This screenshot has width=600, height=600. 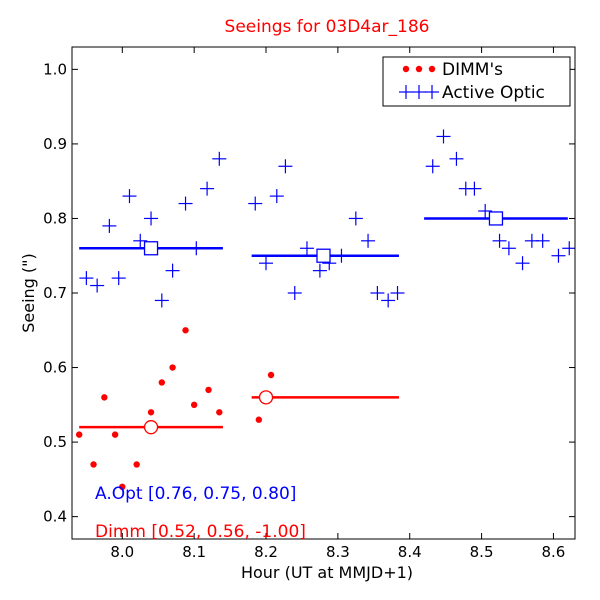 What do you see at coordinates (327, 572) in the screenshot?
I see `x-axis-label: Hour (UT at MMJD+1)` at bounding box center [327, 572].